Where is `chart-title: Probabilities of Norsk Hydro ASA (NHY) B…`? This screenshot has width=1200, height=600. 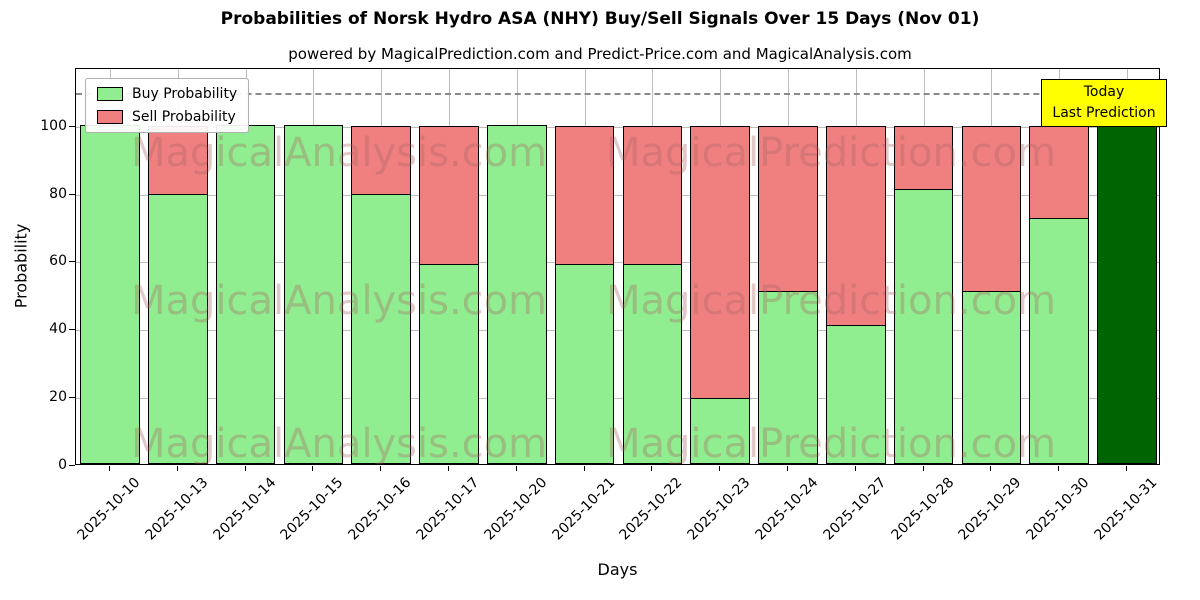 chart-title: Probabilities of Norsk Hydro ASA (NHY) B… is located at coordinates (600, 19).